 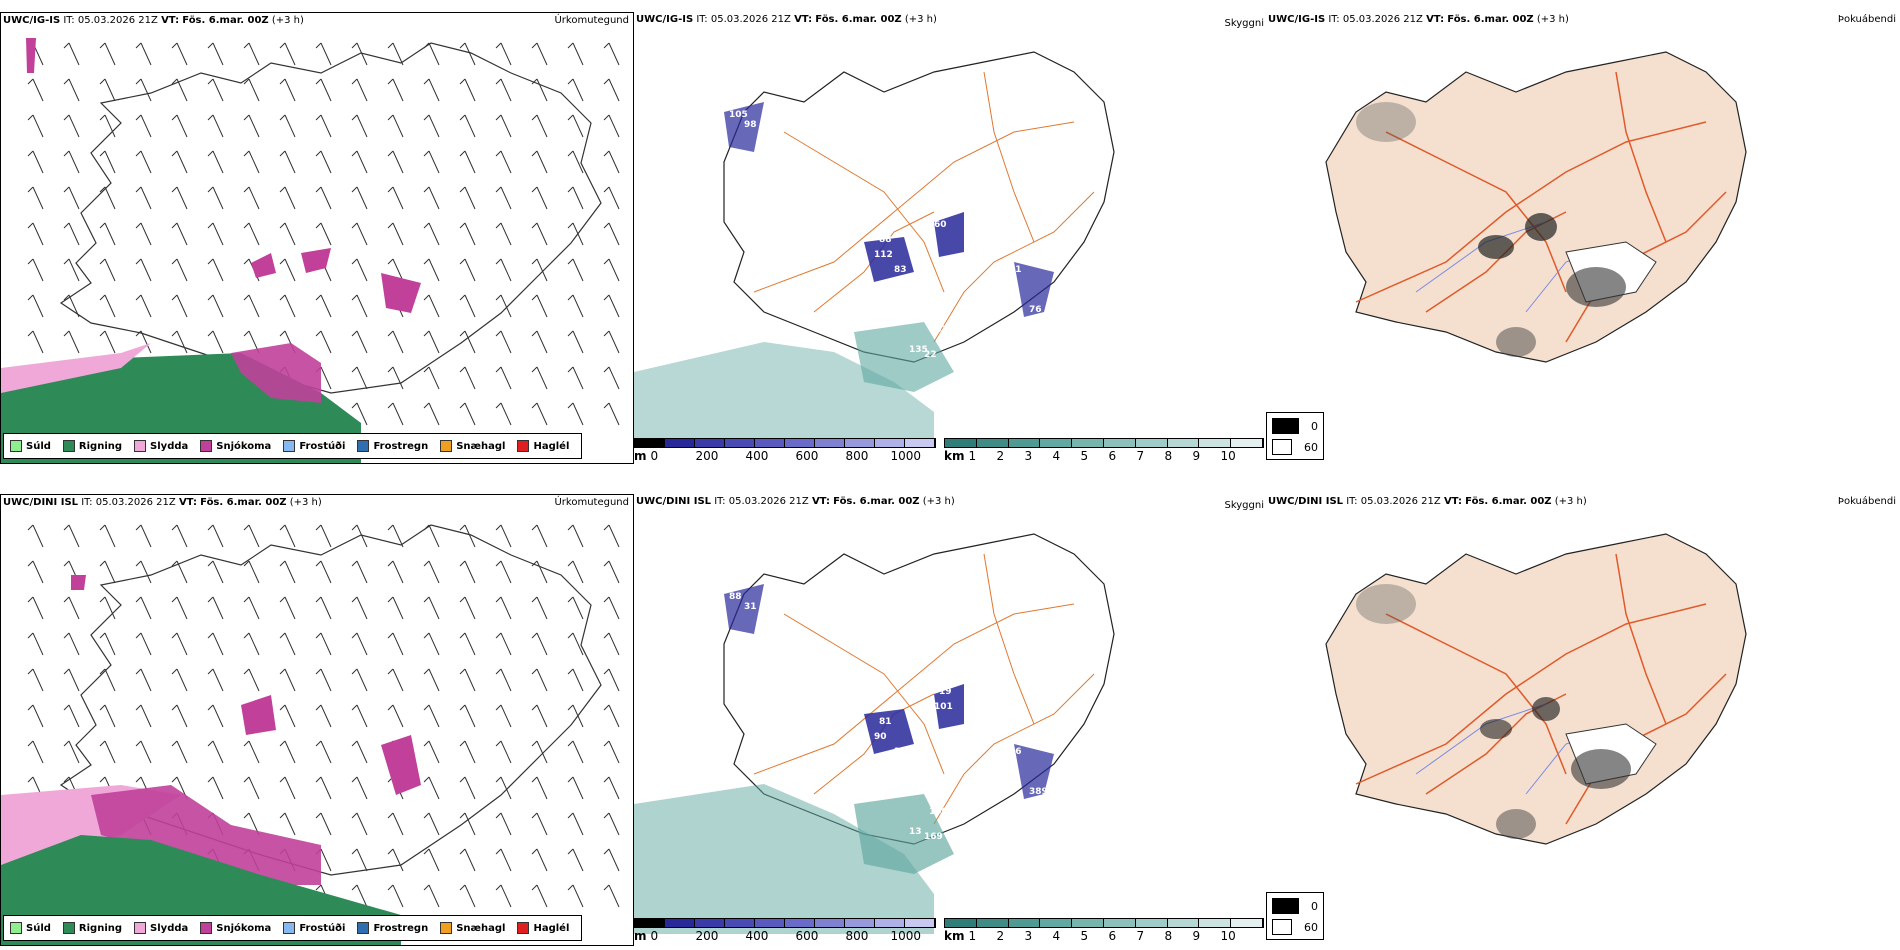 I want to click on snow-depth-label: 112, so click(x=883, y=255).